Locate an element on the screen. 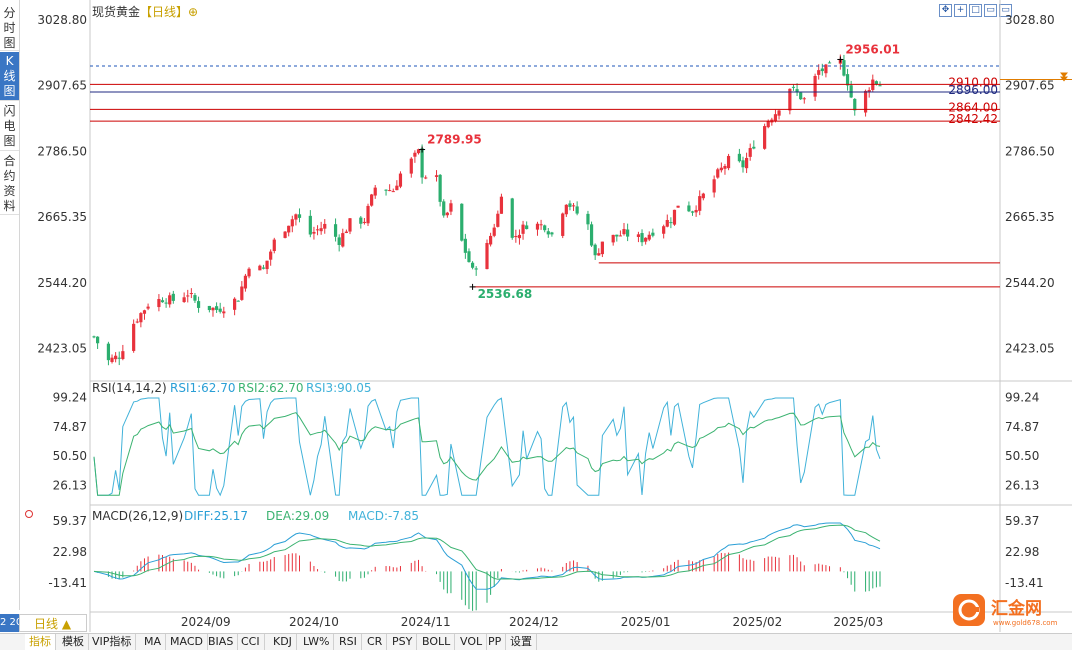  crosshair-icon: + is located at coordinates (960, 10).